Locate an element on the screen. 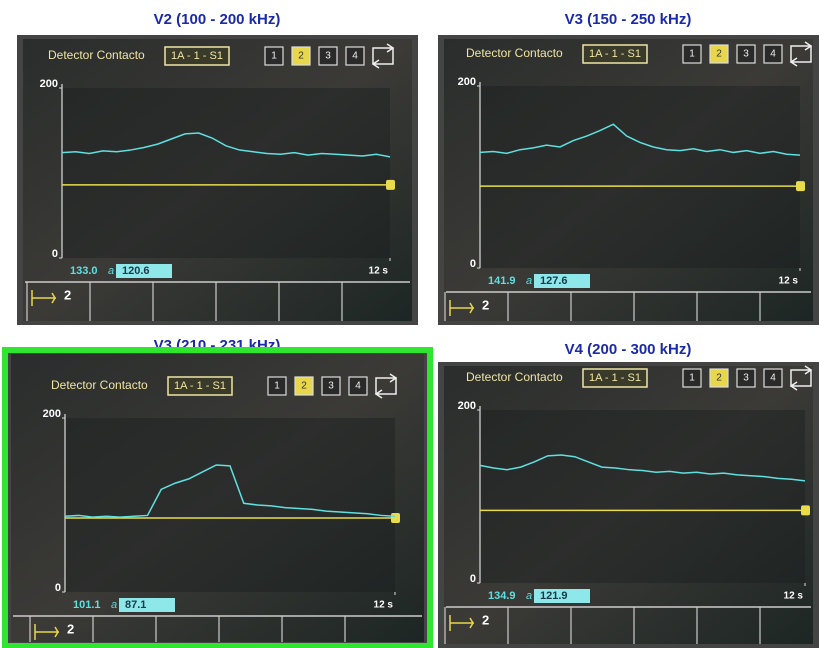  readout: 133.0 is located at coordinates (84, 271).